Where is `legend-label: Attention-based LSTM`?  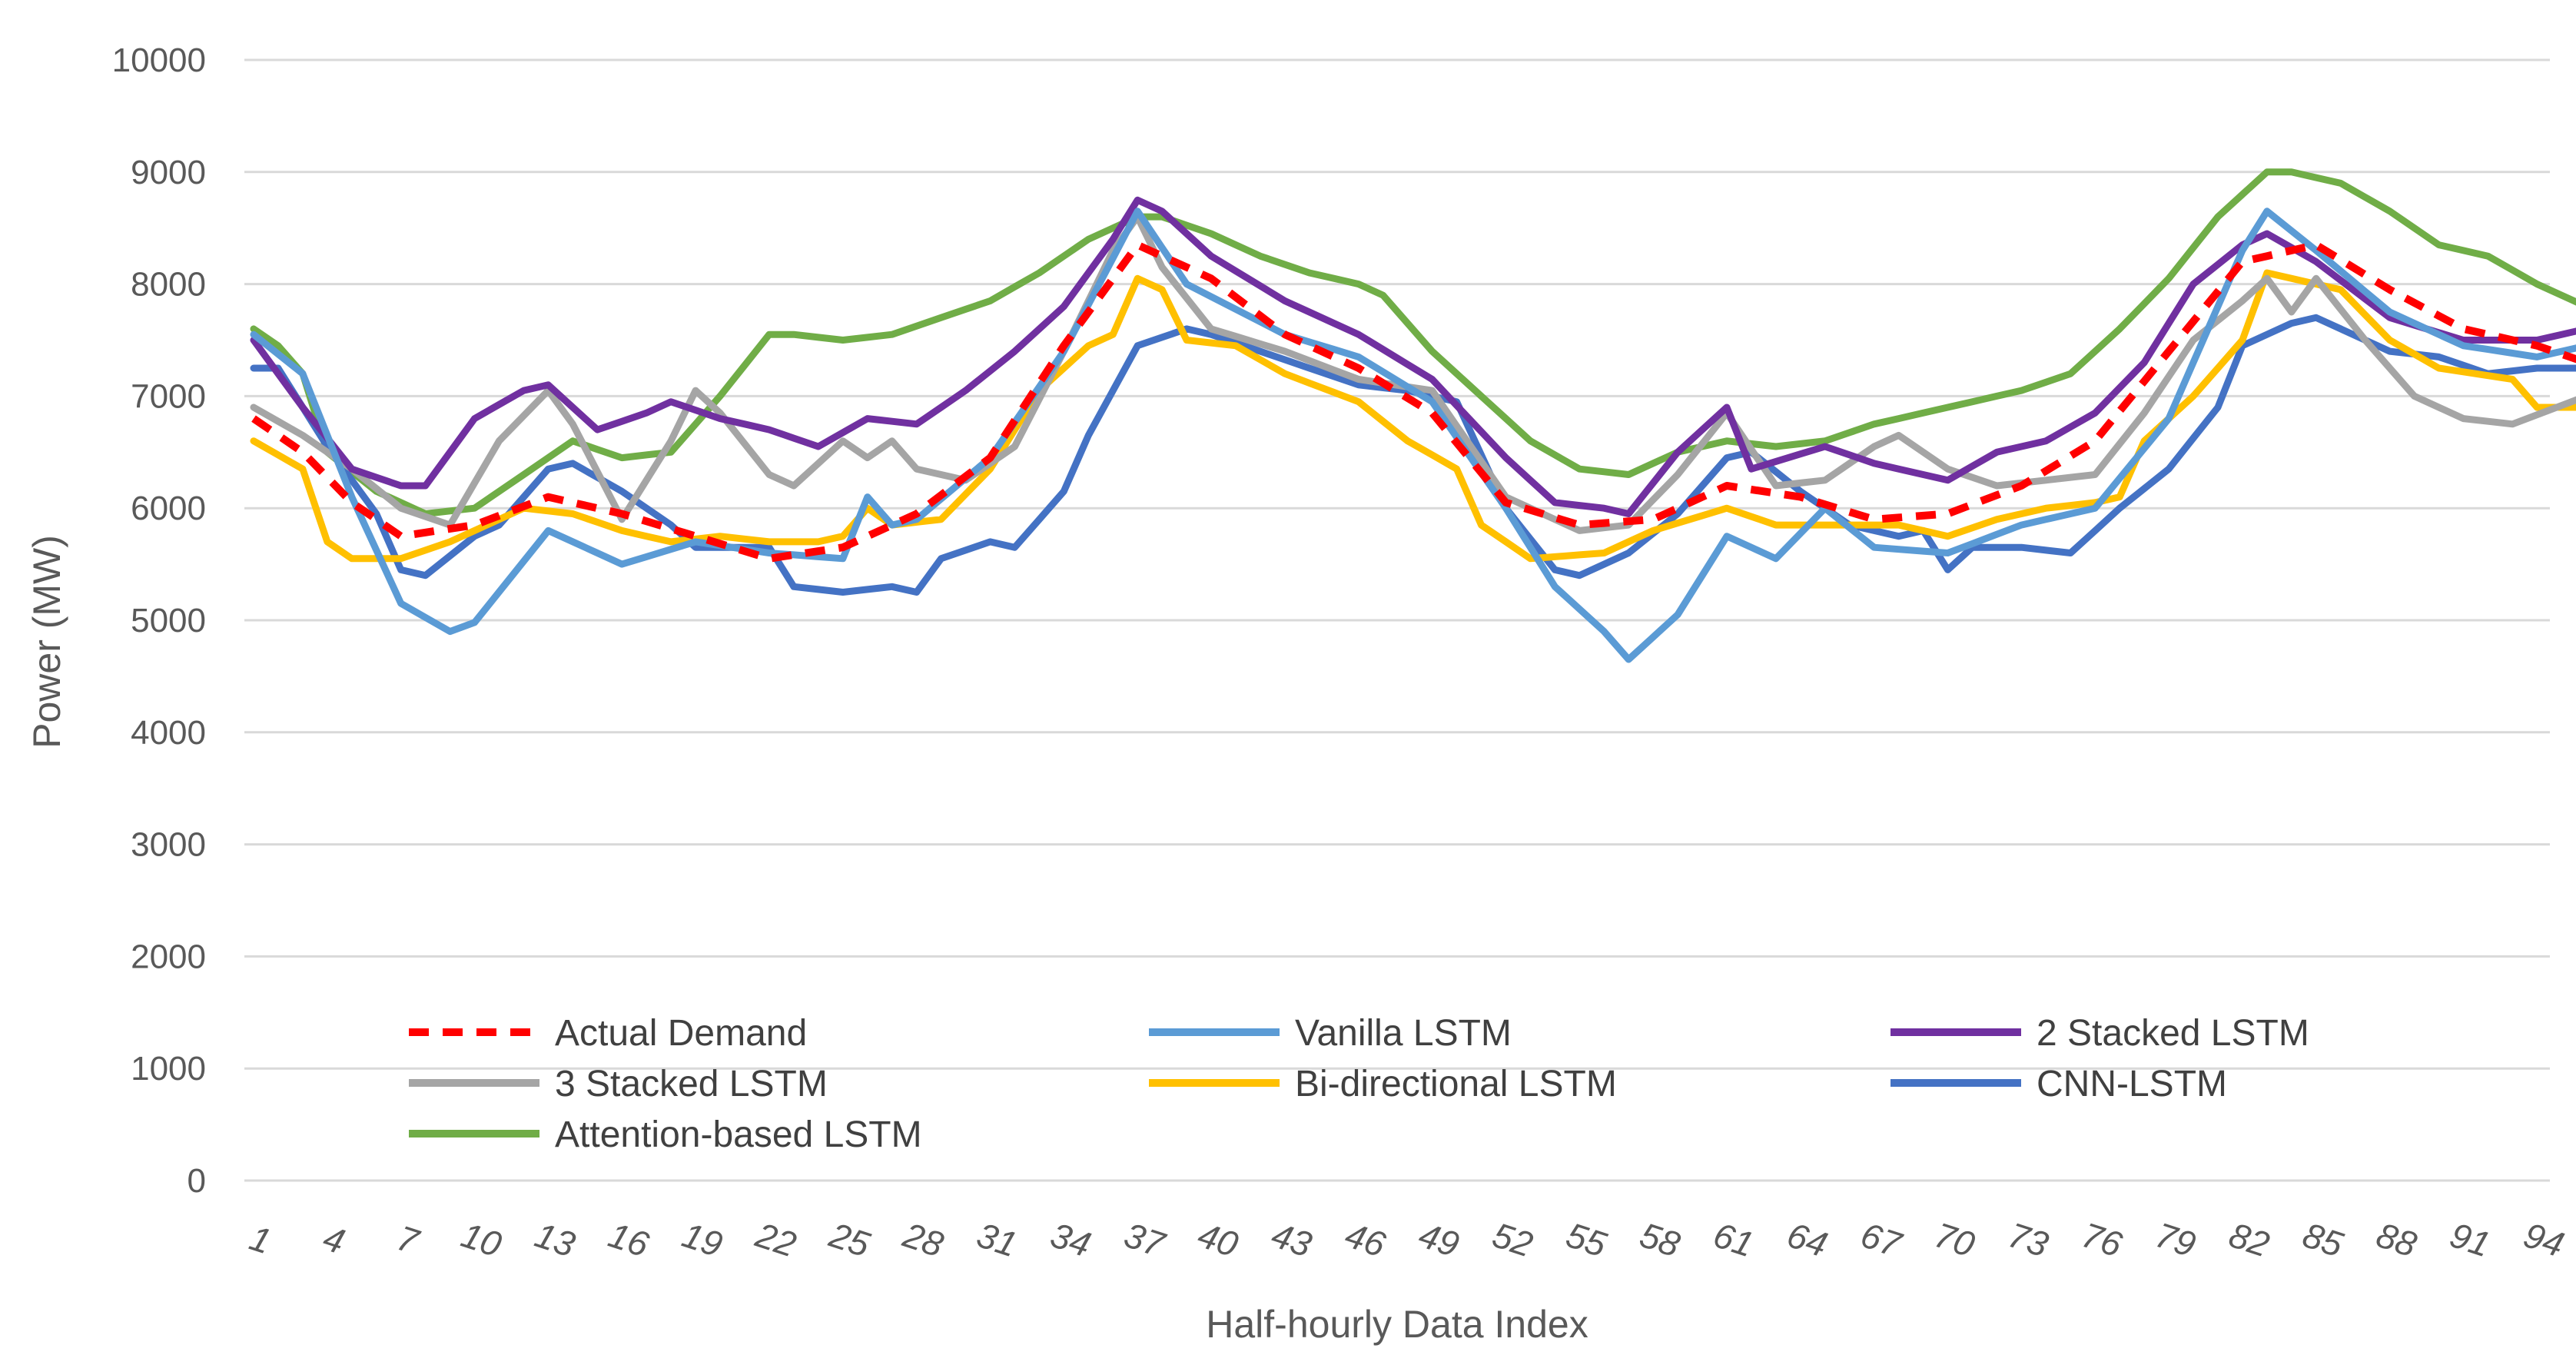
legend-label: Attention-based LSTM is located at coordinates (738, 1134).